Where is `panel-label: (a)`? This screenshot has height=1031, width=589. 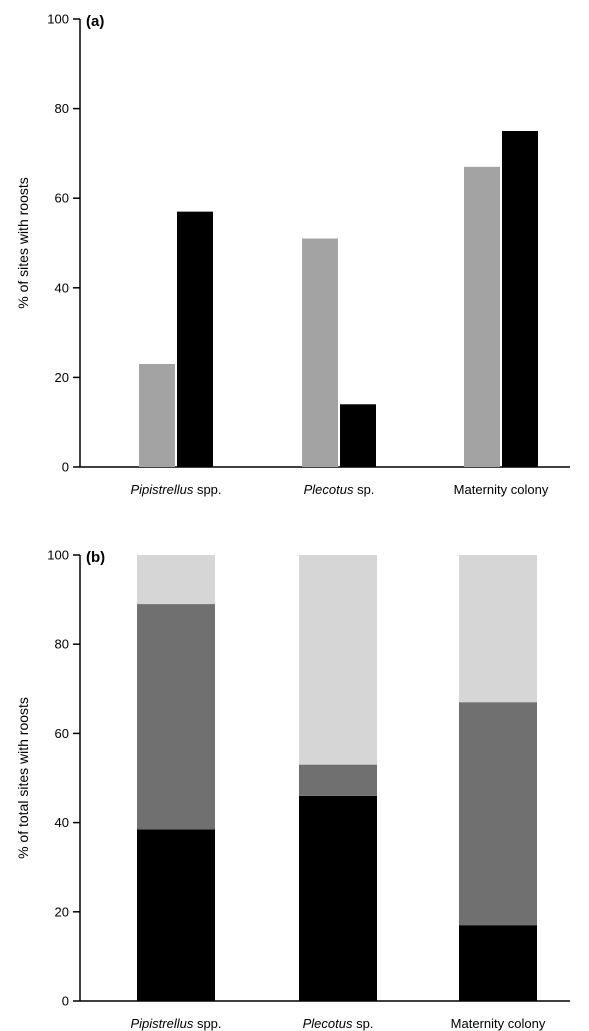
panel-label: (a) is located at coordinates (95, 21).